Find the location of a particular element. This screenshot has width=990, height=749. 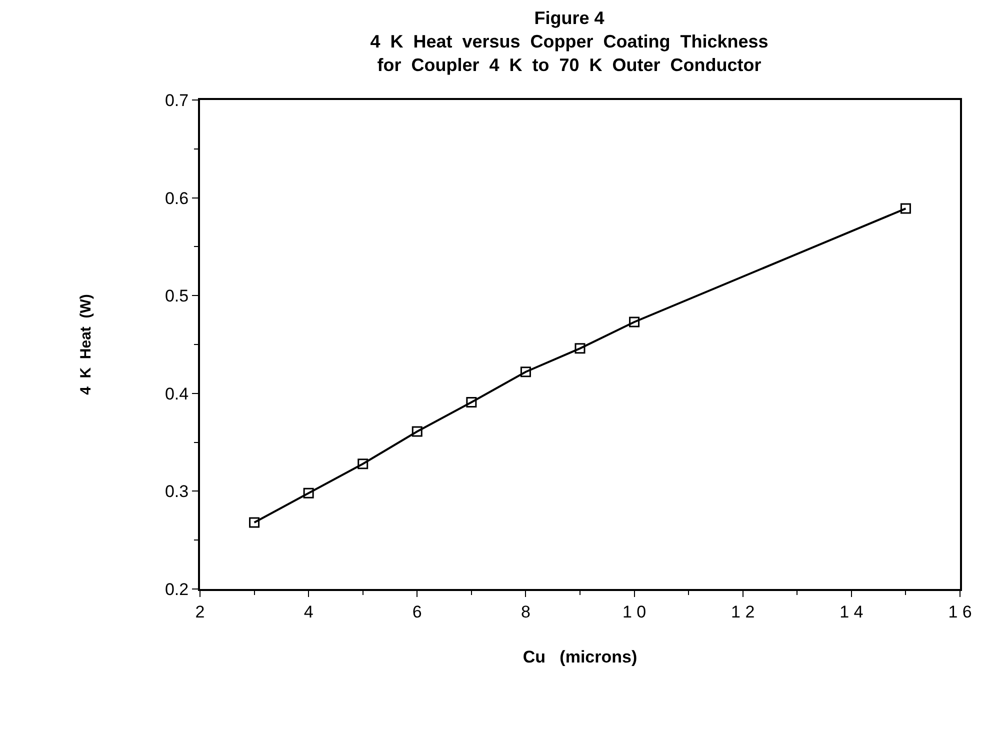

y-tick-label: 0.5 is located at coordinates (176, 296).